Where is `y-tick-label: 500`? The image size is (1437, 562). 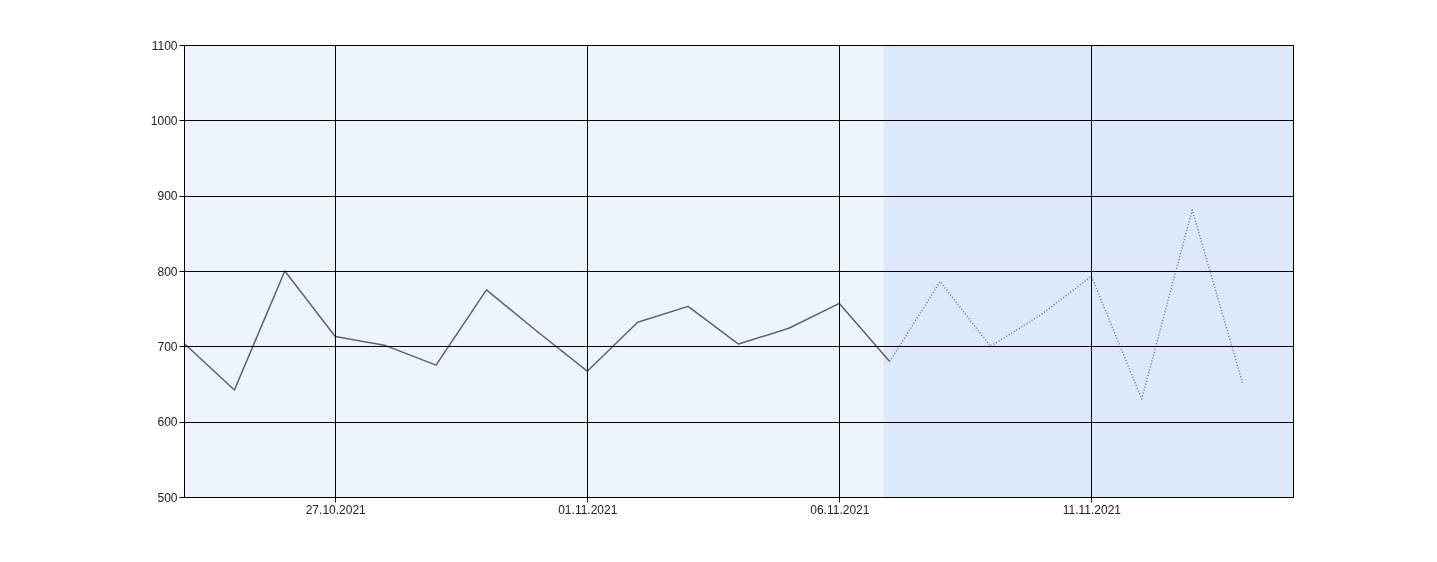
y-tick-label: 500 is located at coordinates (167, 497).